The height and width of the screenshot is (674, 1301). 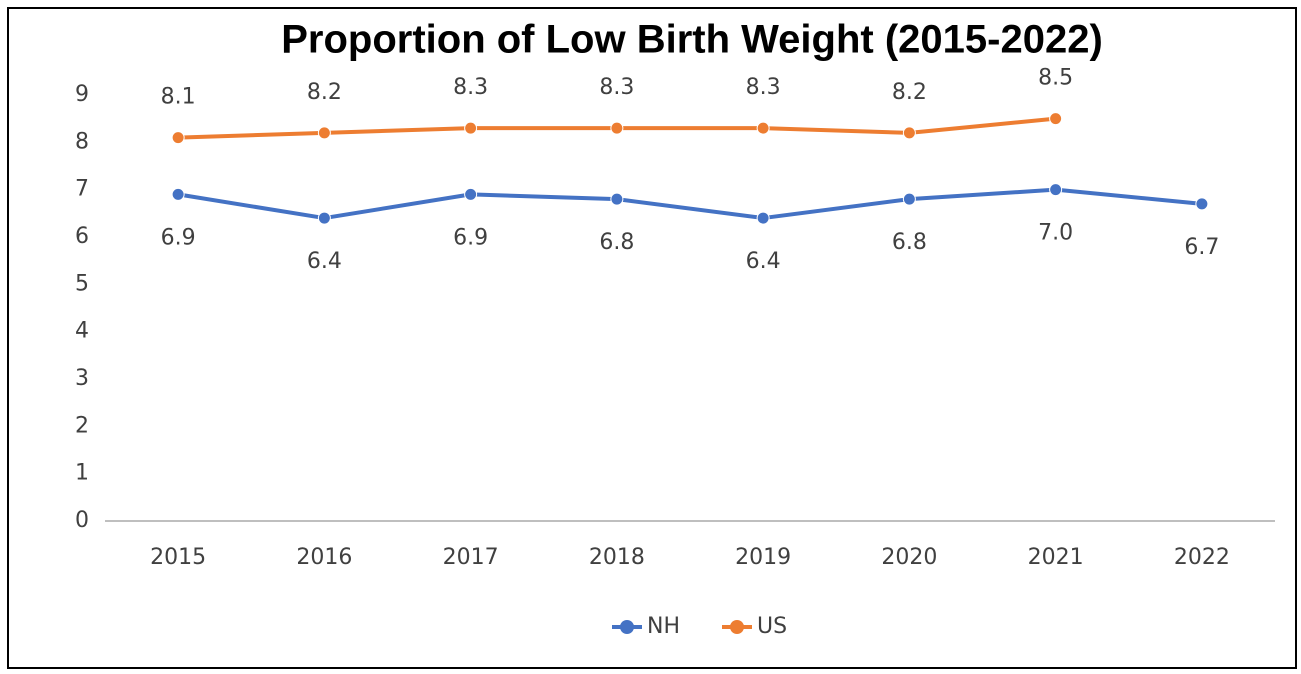 I want to click on x-tick-label: 2015, so click(x=178, y=557).